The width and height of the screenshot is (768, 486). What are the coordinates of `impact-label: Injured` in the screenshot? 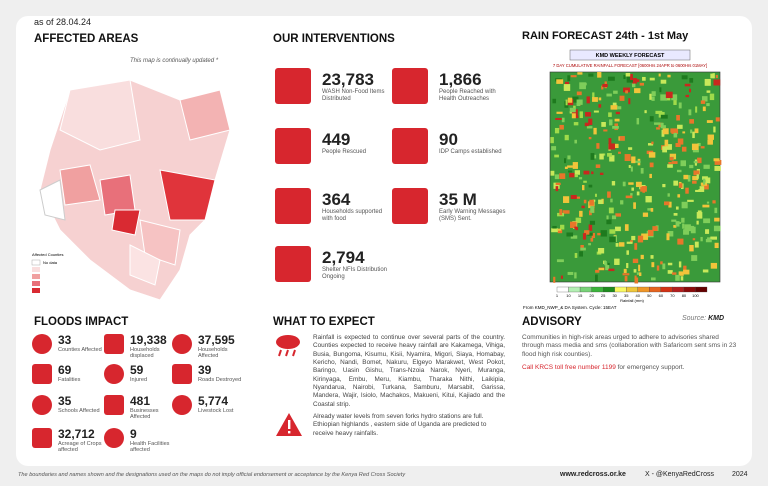 It's located at (139, 380).